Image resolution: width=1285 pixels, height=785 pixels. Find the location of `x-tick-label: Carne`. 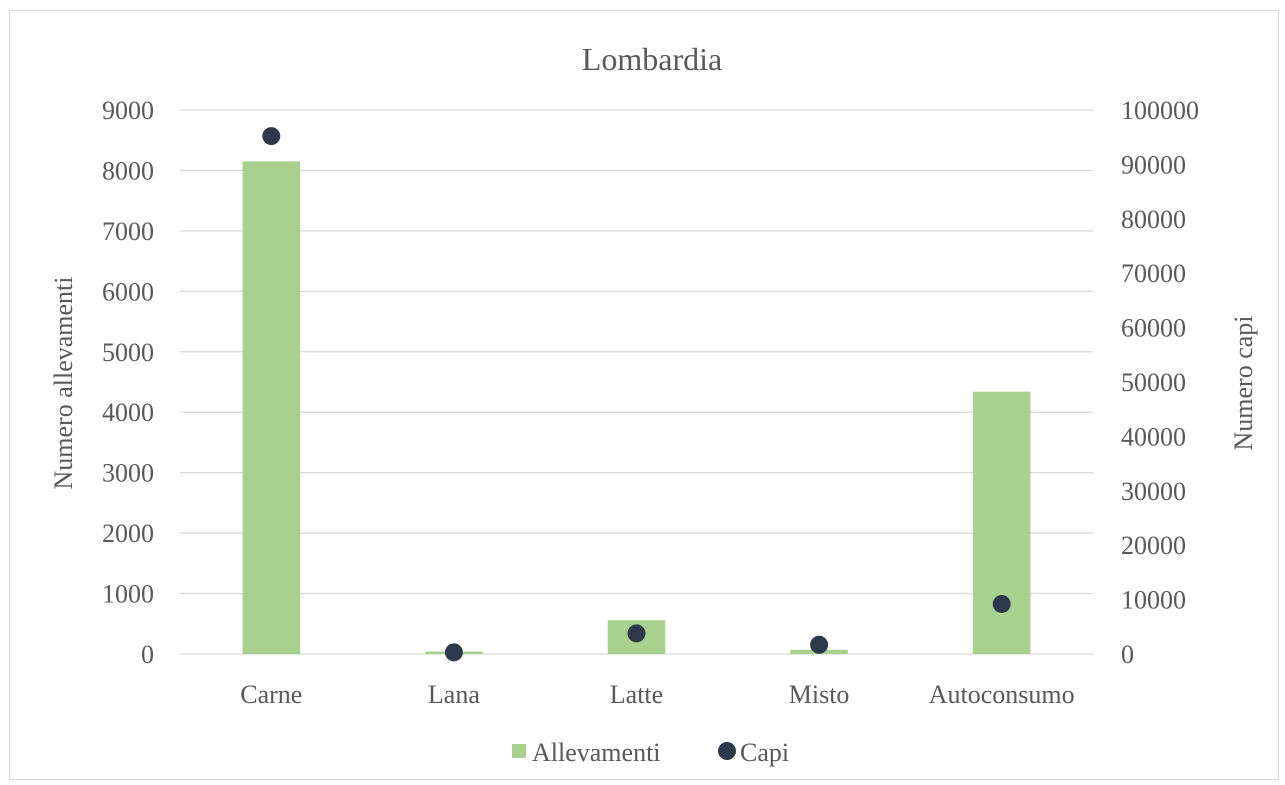

x-tick-label: Carne is located at coordinates (271, 694).